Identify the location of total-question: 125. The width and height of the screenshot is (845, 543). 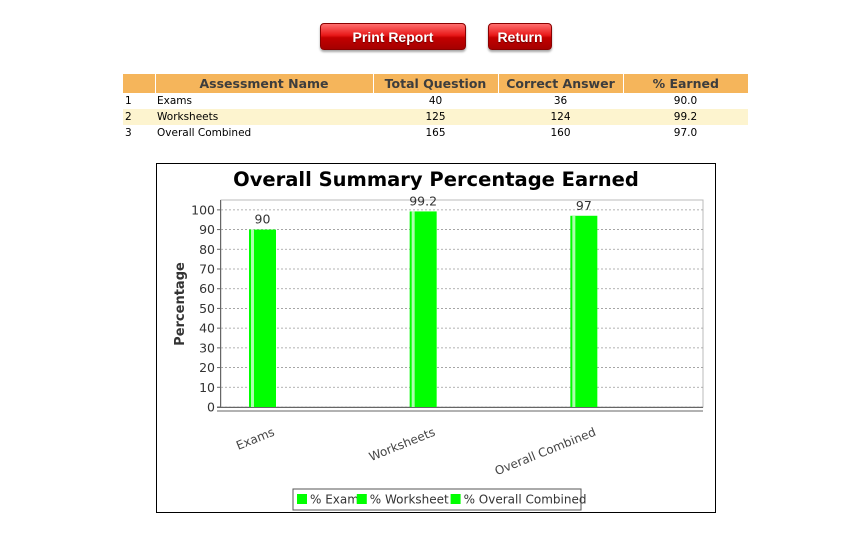
(435, 117).